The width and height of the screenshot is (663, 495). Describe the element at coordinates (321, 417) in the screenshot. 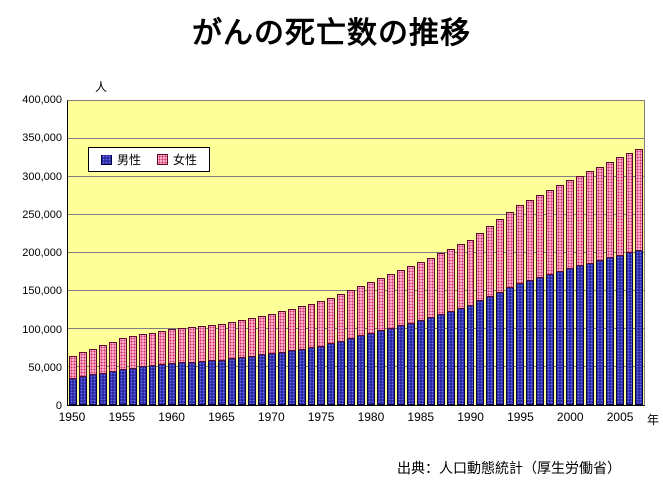

I see `x-tick-label-1975: 1975` at that location.